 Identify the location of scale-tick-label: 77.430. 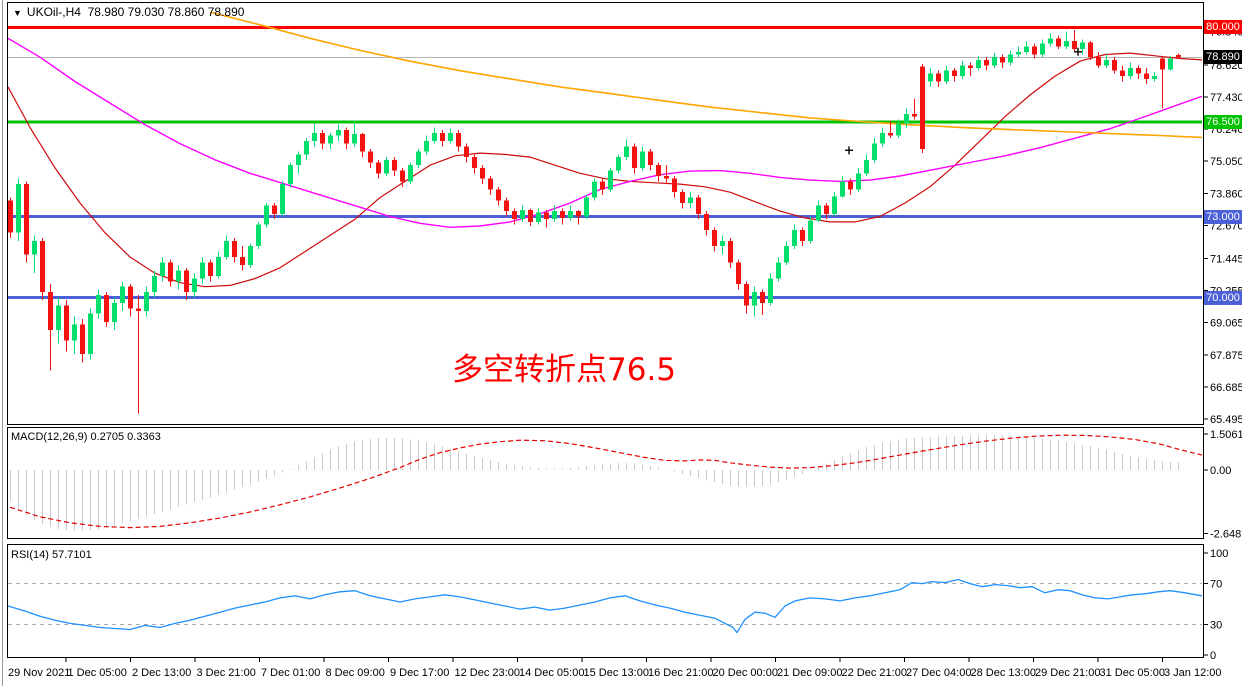
(1226, 98).